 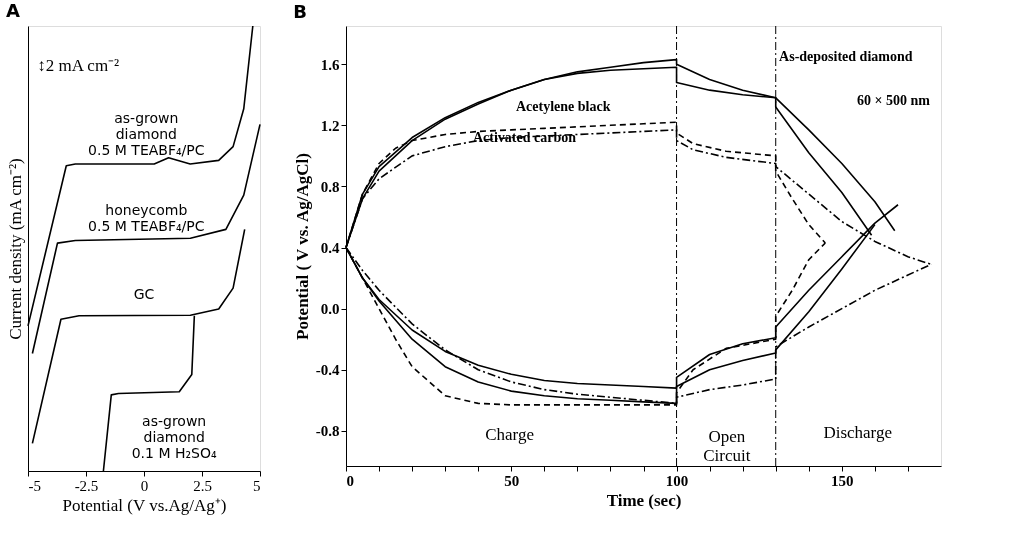 What do you see at coordinates (257, 485) in the screenshot?
I see `x-tick-label: 5` at bounding box center [257, 485].